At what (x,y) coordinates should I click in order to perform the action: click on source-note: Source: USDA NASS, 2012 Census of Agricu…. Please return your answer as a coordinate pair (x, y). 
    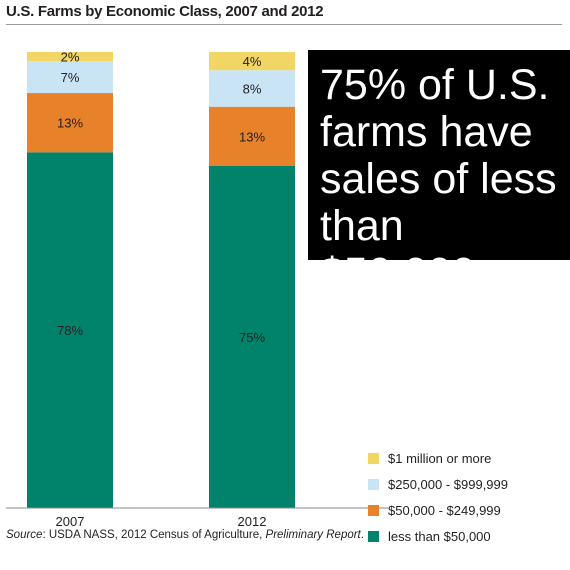
    Looking at the image, I should click on (185, 535).